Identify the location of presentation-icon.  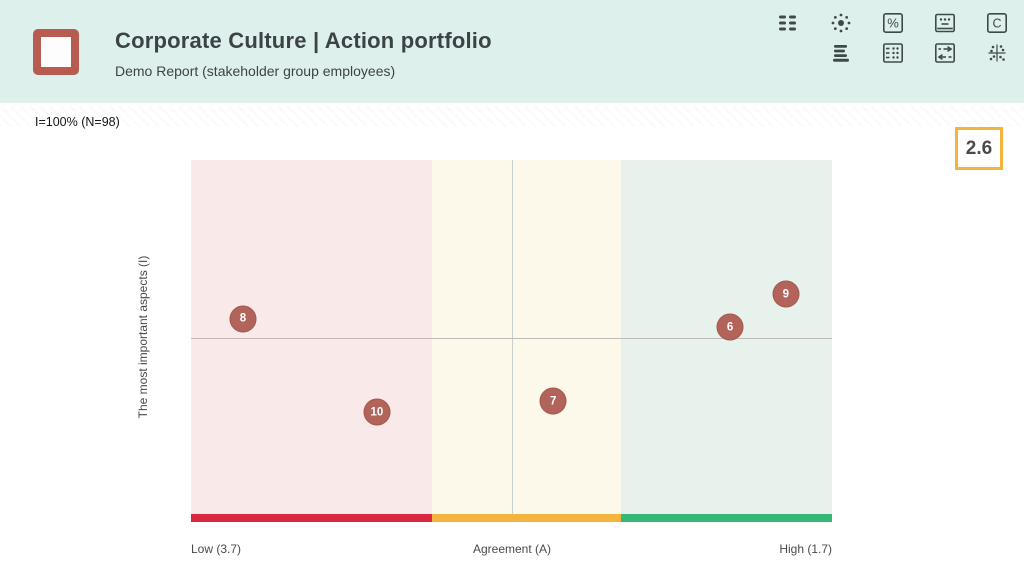
(945, 23).